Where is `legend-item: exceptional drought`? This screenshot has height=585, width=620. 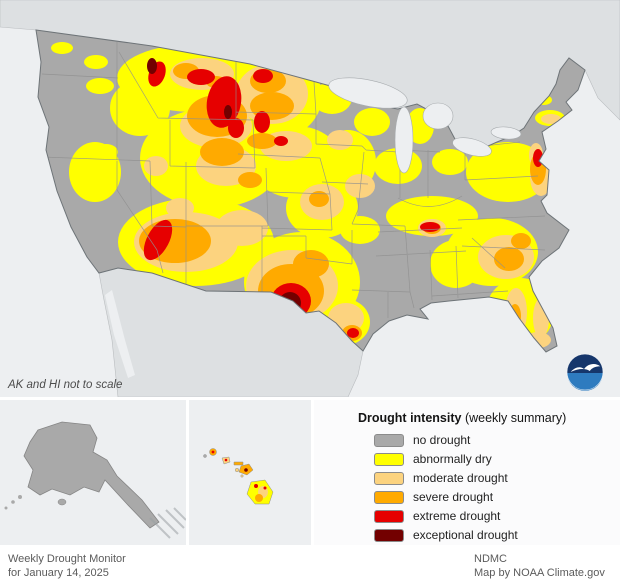 legend-item: exceptional drought is located at coordinates (494, 535).